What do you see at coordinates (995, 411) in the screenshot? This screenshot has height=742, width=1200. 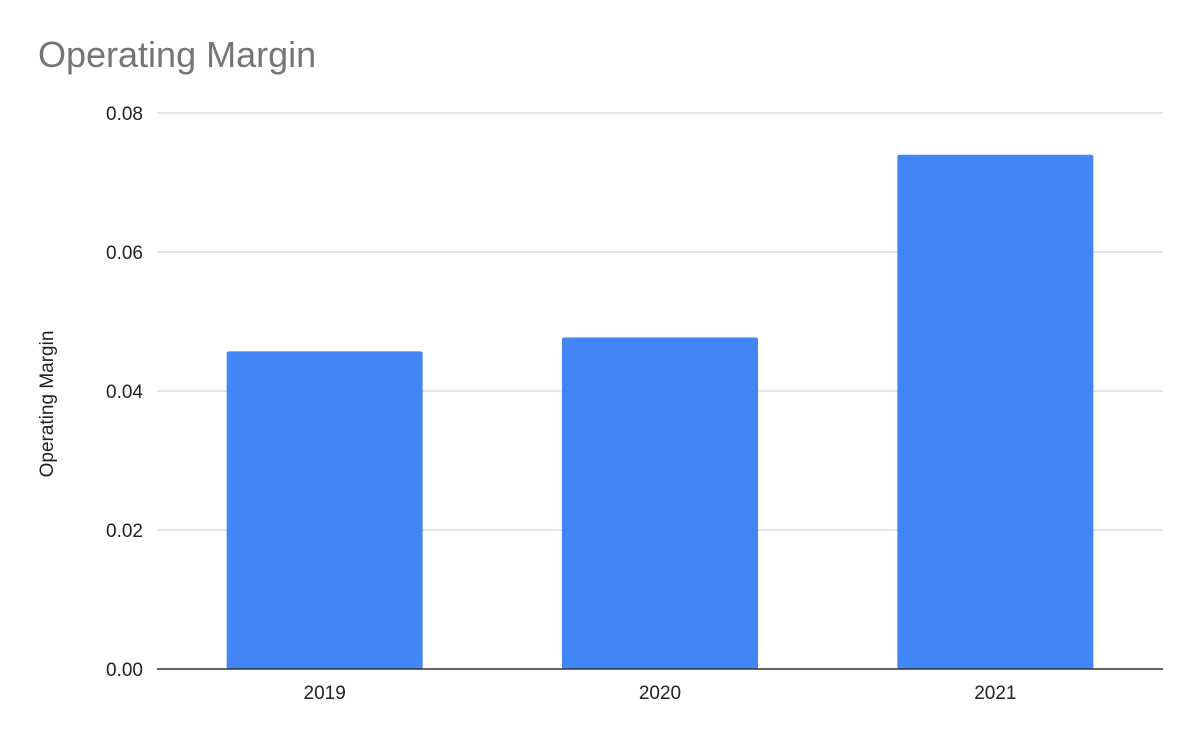 I see `bar-2021` at bounding box center [995, 411].